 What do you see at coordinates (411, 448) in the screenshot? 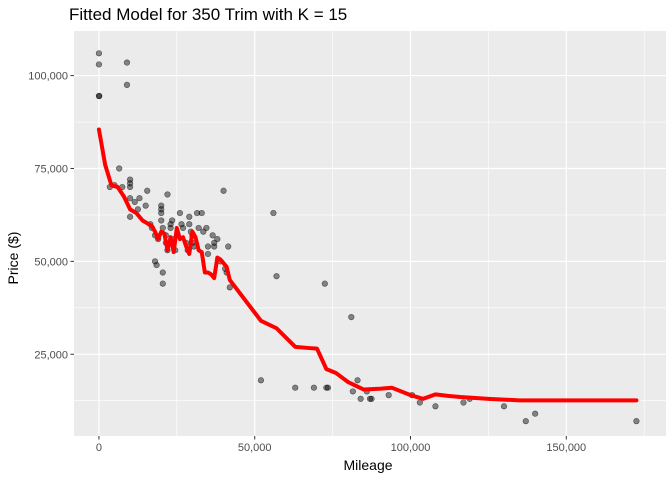
I see `x-tick-label: 100,000` at bounding box center [411, 448].